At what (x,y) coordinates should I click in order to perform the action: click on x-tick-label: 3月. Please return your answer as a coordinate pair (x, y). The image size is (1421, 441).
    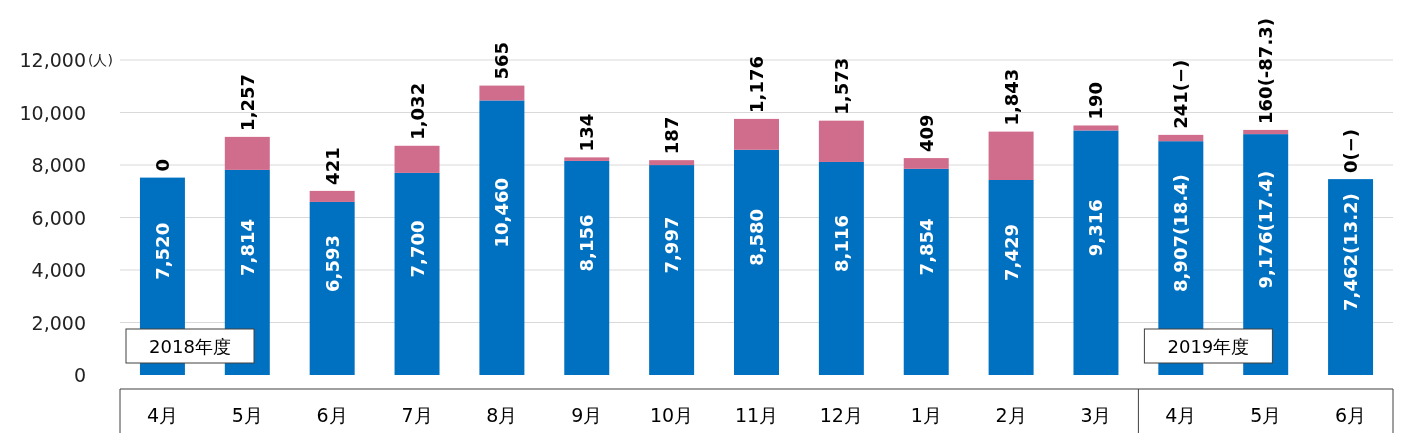
    Looking at the image, I should click on (1096, 415).